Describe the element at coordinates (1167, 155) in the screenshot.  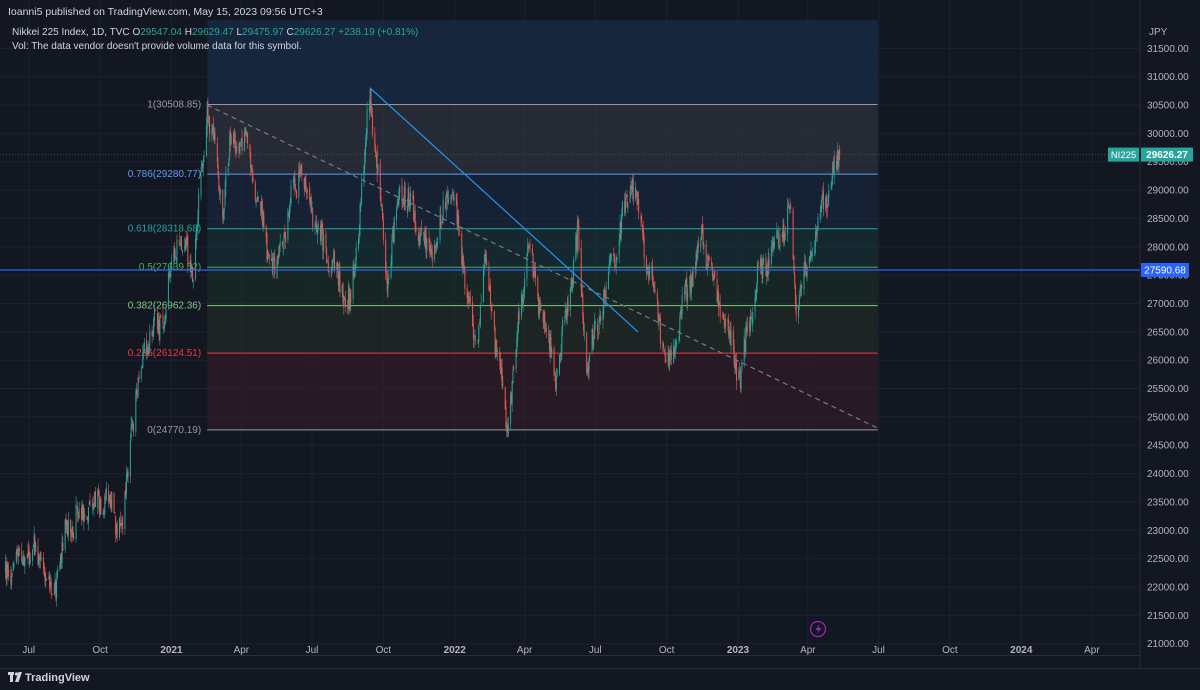
I see `last-price-badge-label: 29626.27` at that location.